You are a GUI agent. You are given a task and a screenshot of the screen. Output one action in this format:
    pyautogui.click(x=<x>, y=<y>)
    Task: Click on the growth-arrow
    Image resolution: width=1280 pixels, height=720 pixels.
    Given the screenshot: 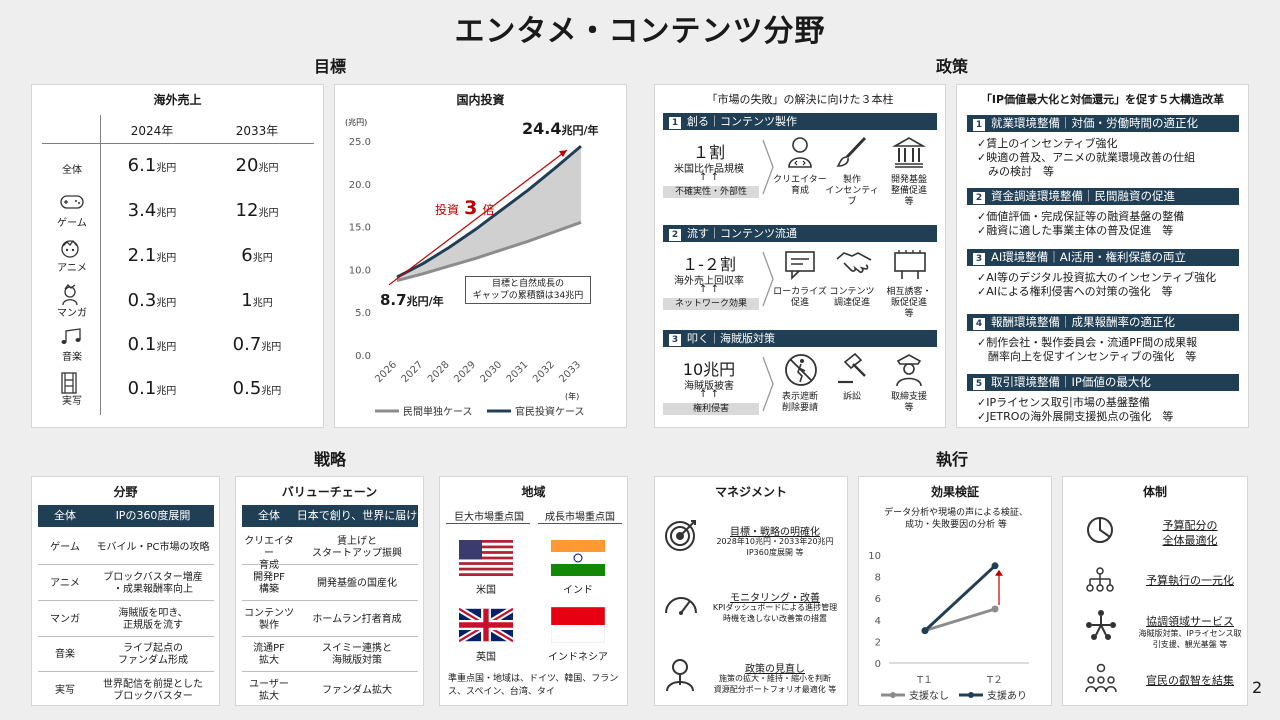 What is the action you would take?
    pyautogui.click(x=478, y=217)
    